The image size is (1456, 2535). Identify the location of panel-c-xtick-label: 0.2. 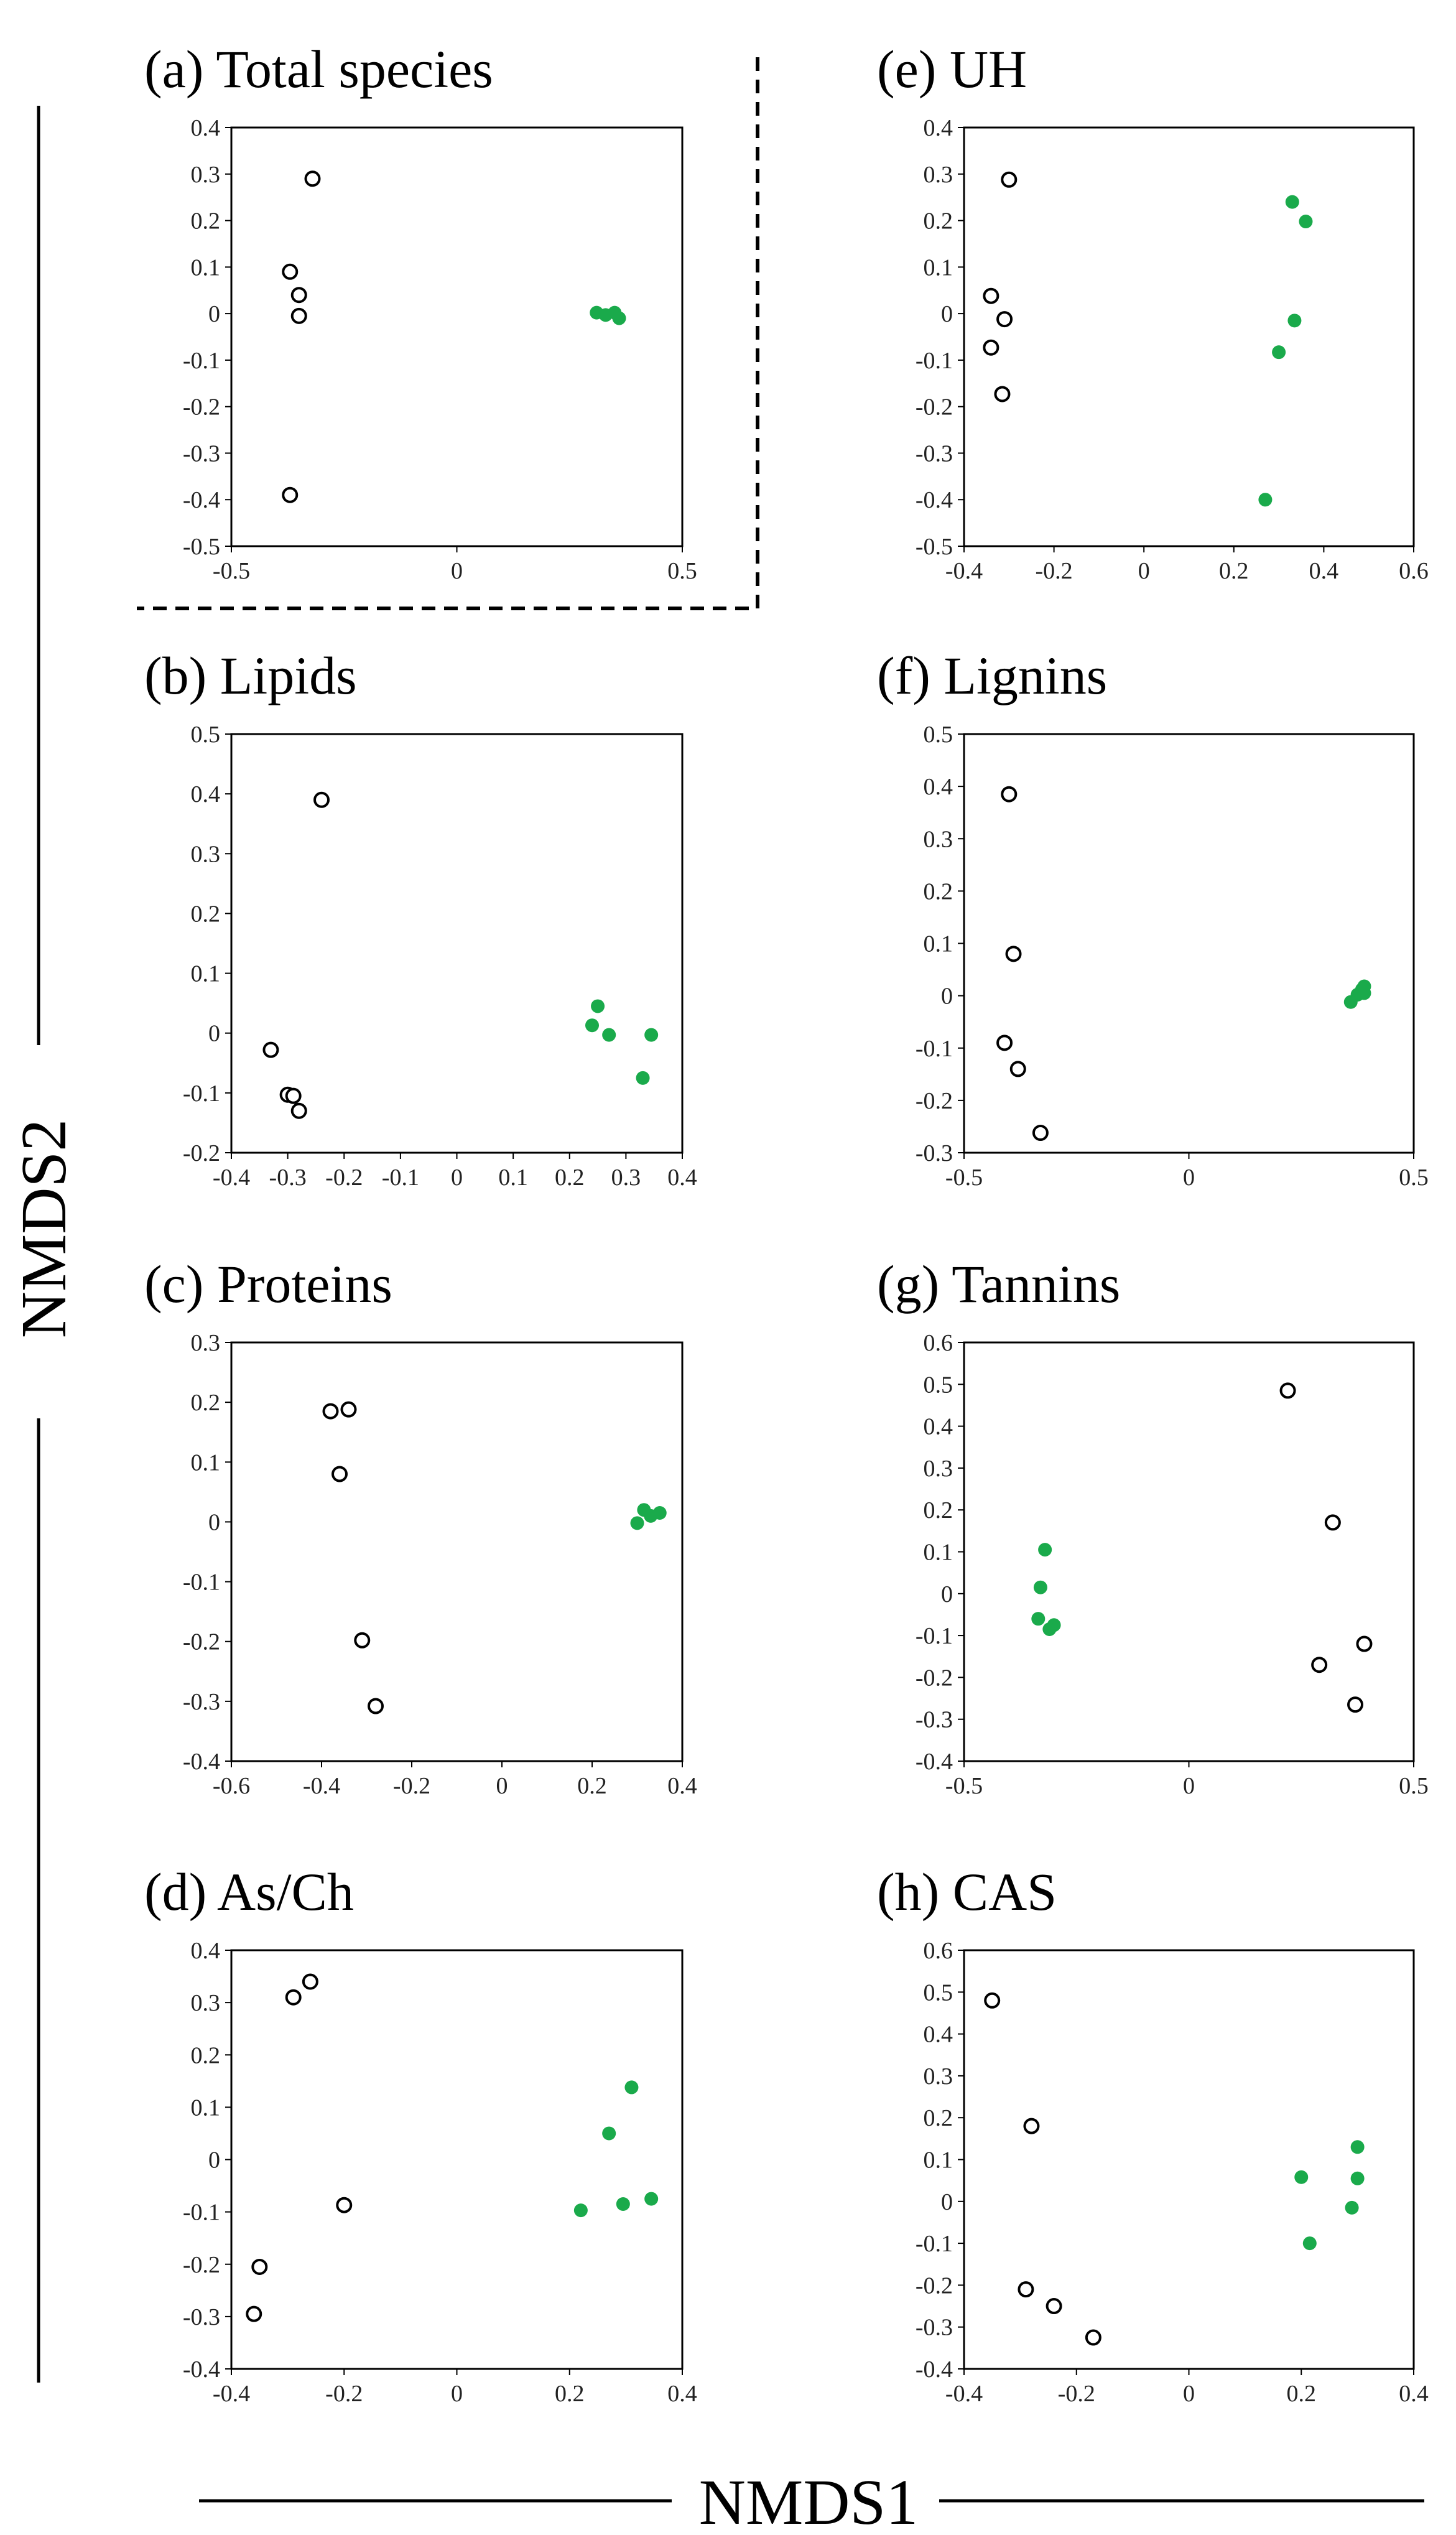
(592, 1786).